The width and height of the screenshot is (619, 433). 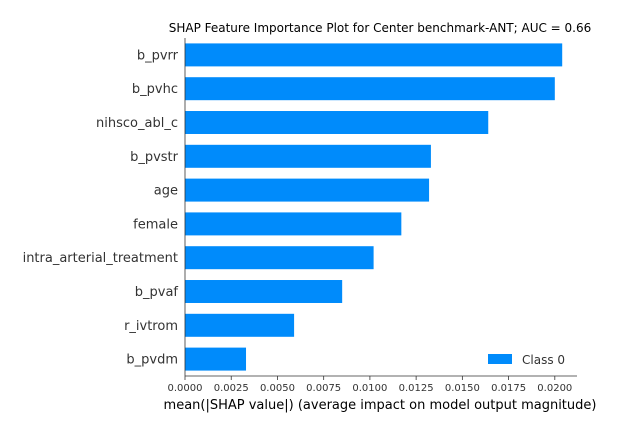 I want to click on x-tick-label: 0.0075, so click(x=323, y=388).